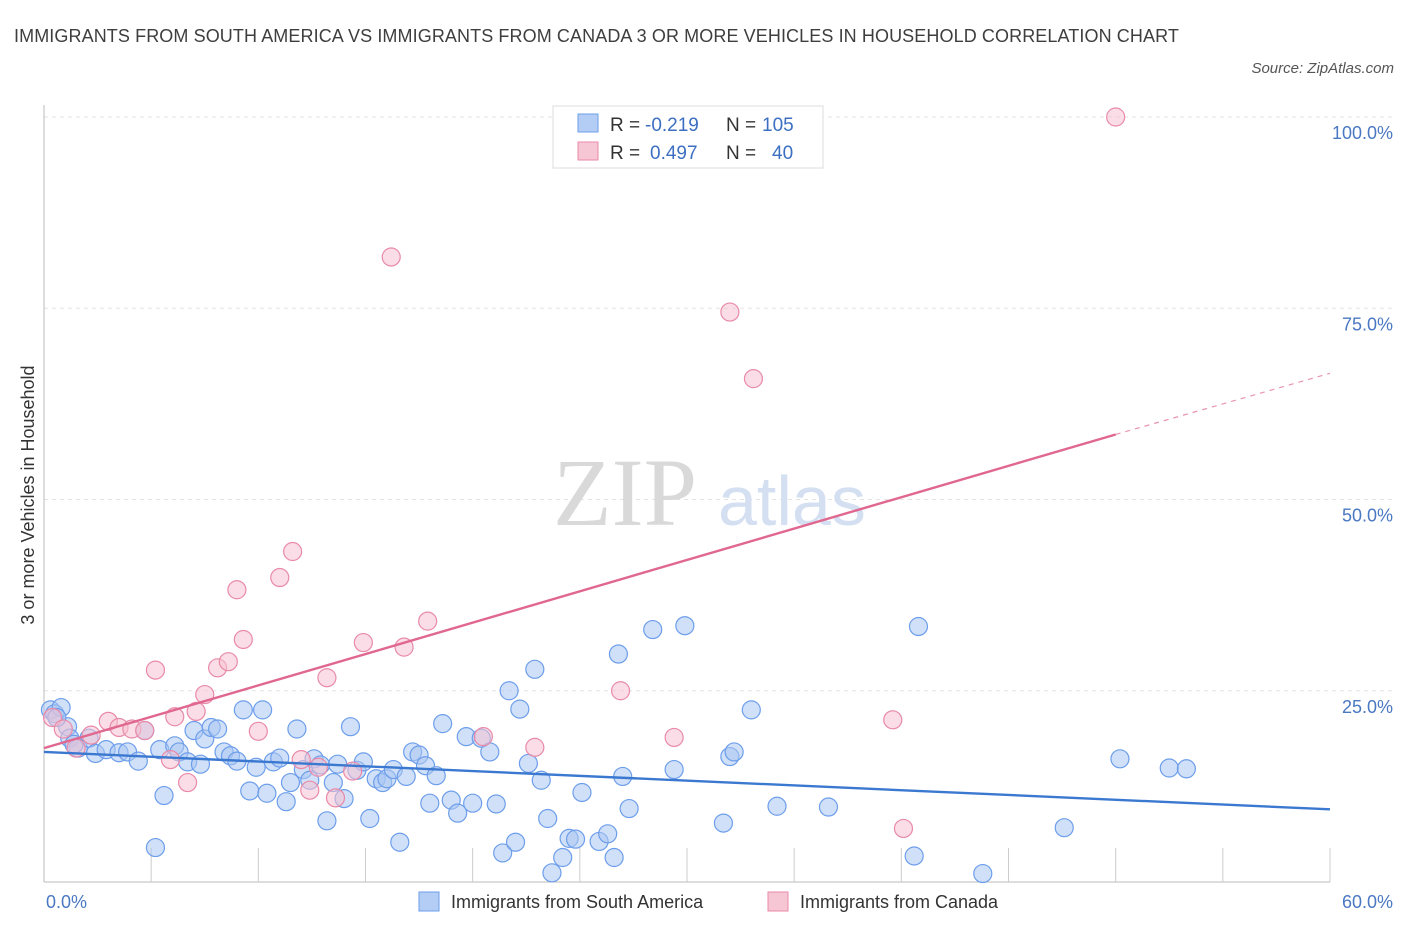  I want to click on y-tick-label-2: 75.0%, so click(1367, 324).